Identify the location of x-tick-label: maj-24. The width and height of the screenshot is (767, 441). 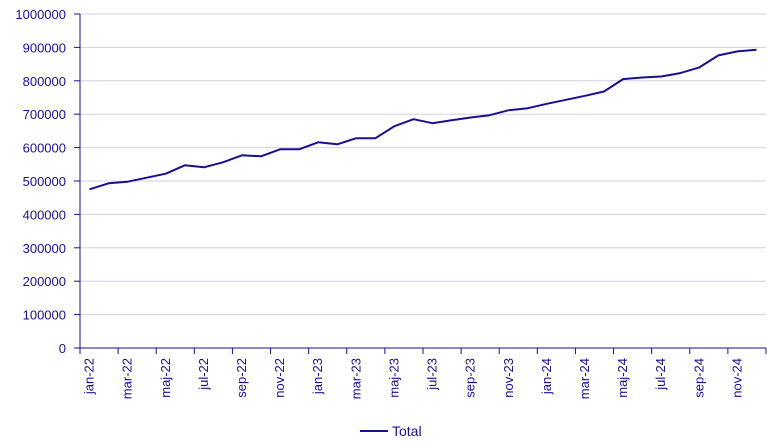
(622, 378).